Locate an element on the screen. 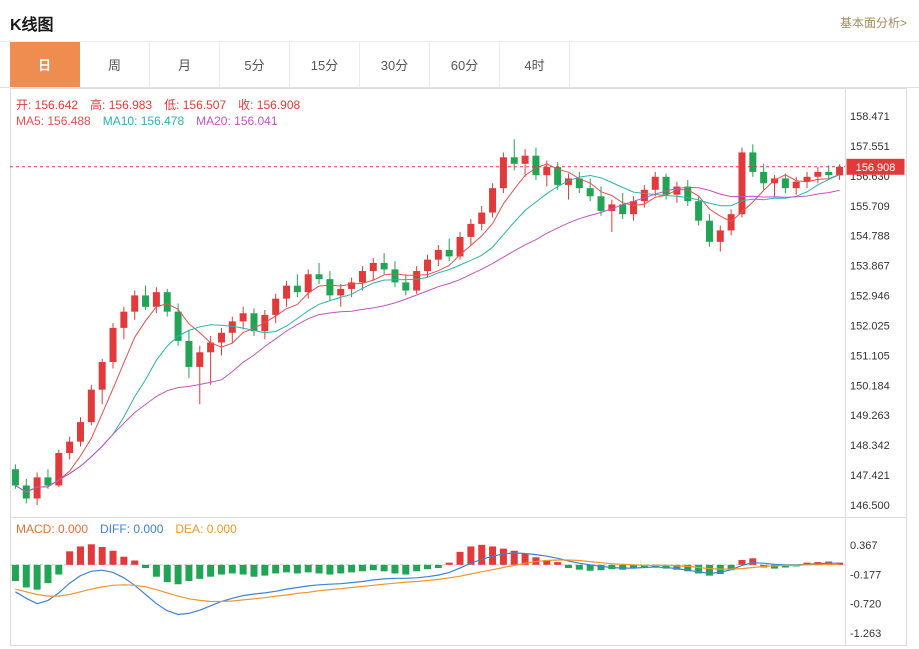 This screenshot has width=919, height=649. page-title: K线图 is located at coordinates (32, 25).